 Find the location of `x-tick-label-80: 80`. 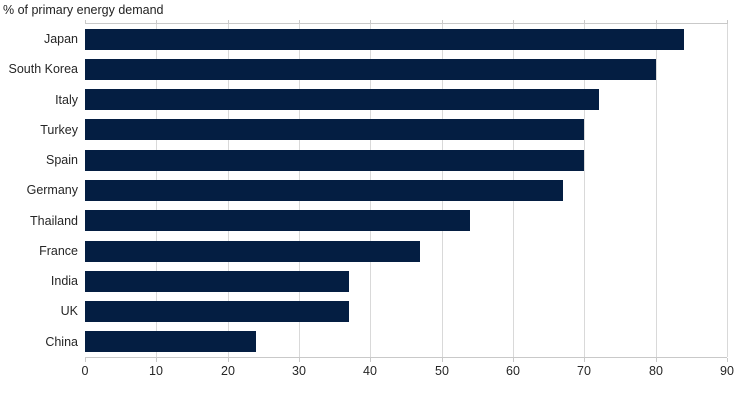

x-tick-label-80: 80 is located at coordinates (656, 371).